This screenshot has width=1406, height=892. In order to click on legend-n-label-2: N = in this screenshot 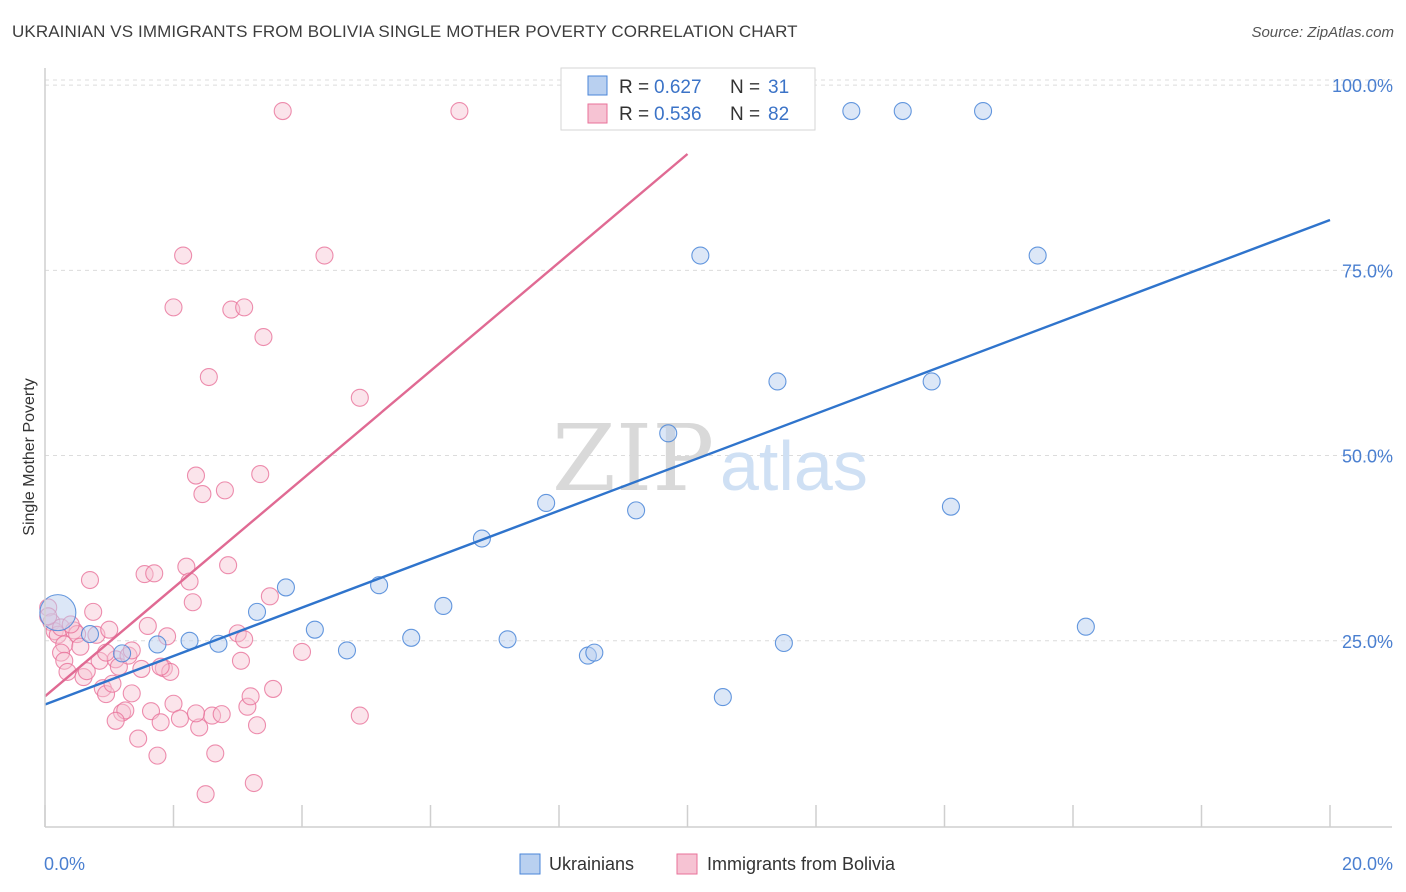, I will do `click(745, 114)`.